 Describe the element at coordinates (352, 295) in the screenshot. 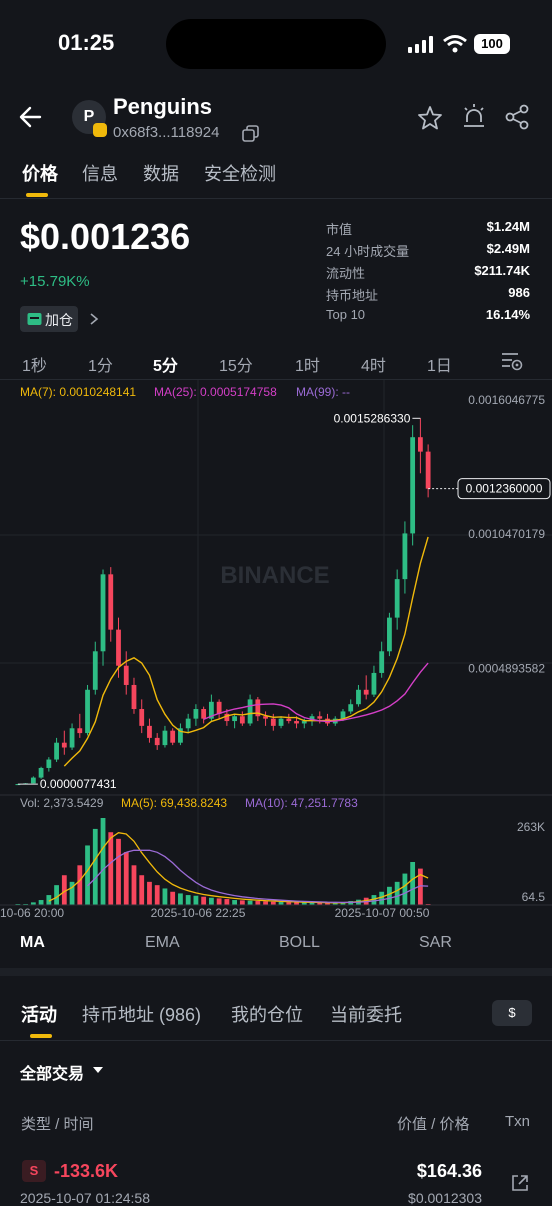

I see `stat-label-holders: 持币地址` at that location.